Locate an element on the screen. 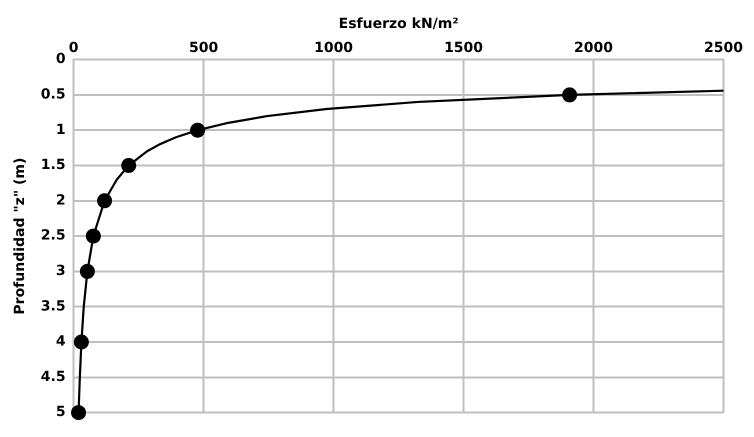  y-tick-label: 2 is located at coordinates (61, 200).